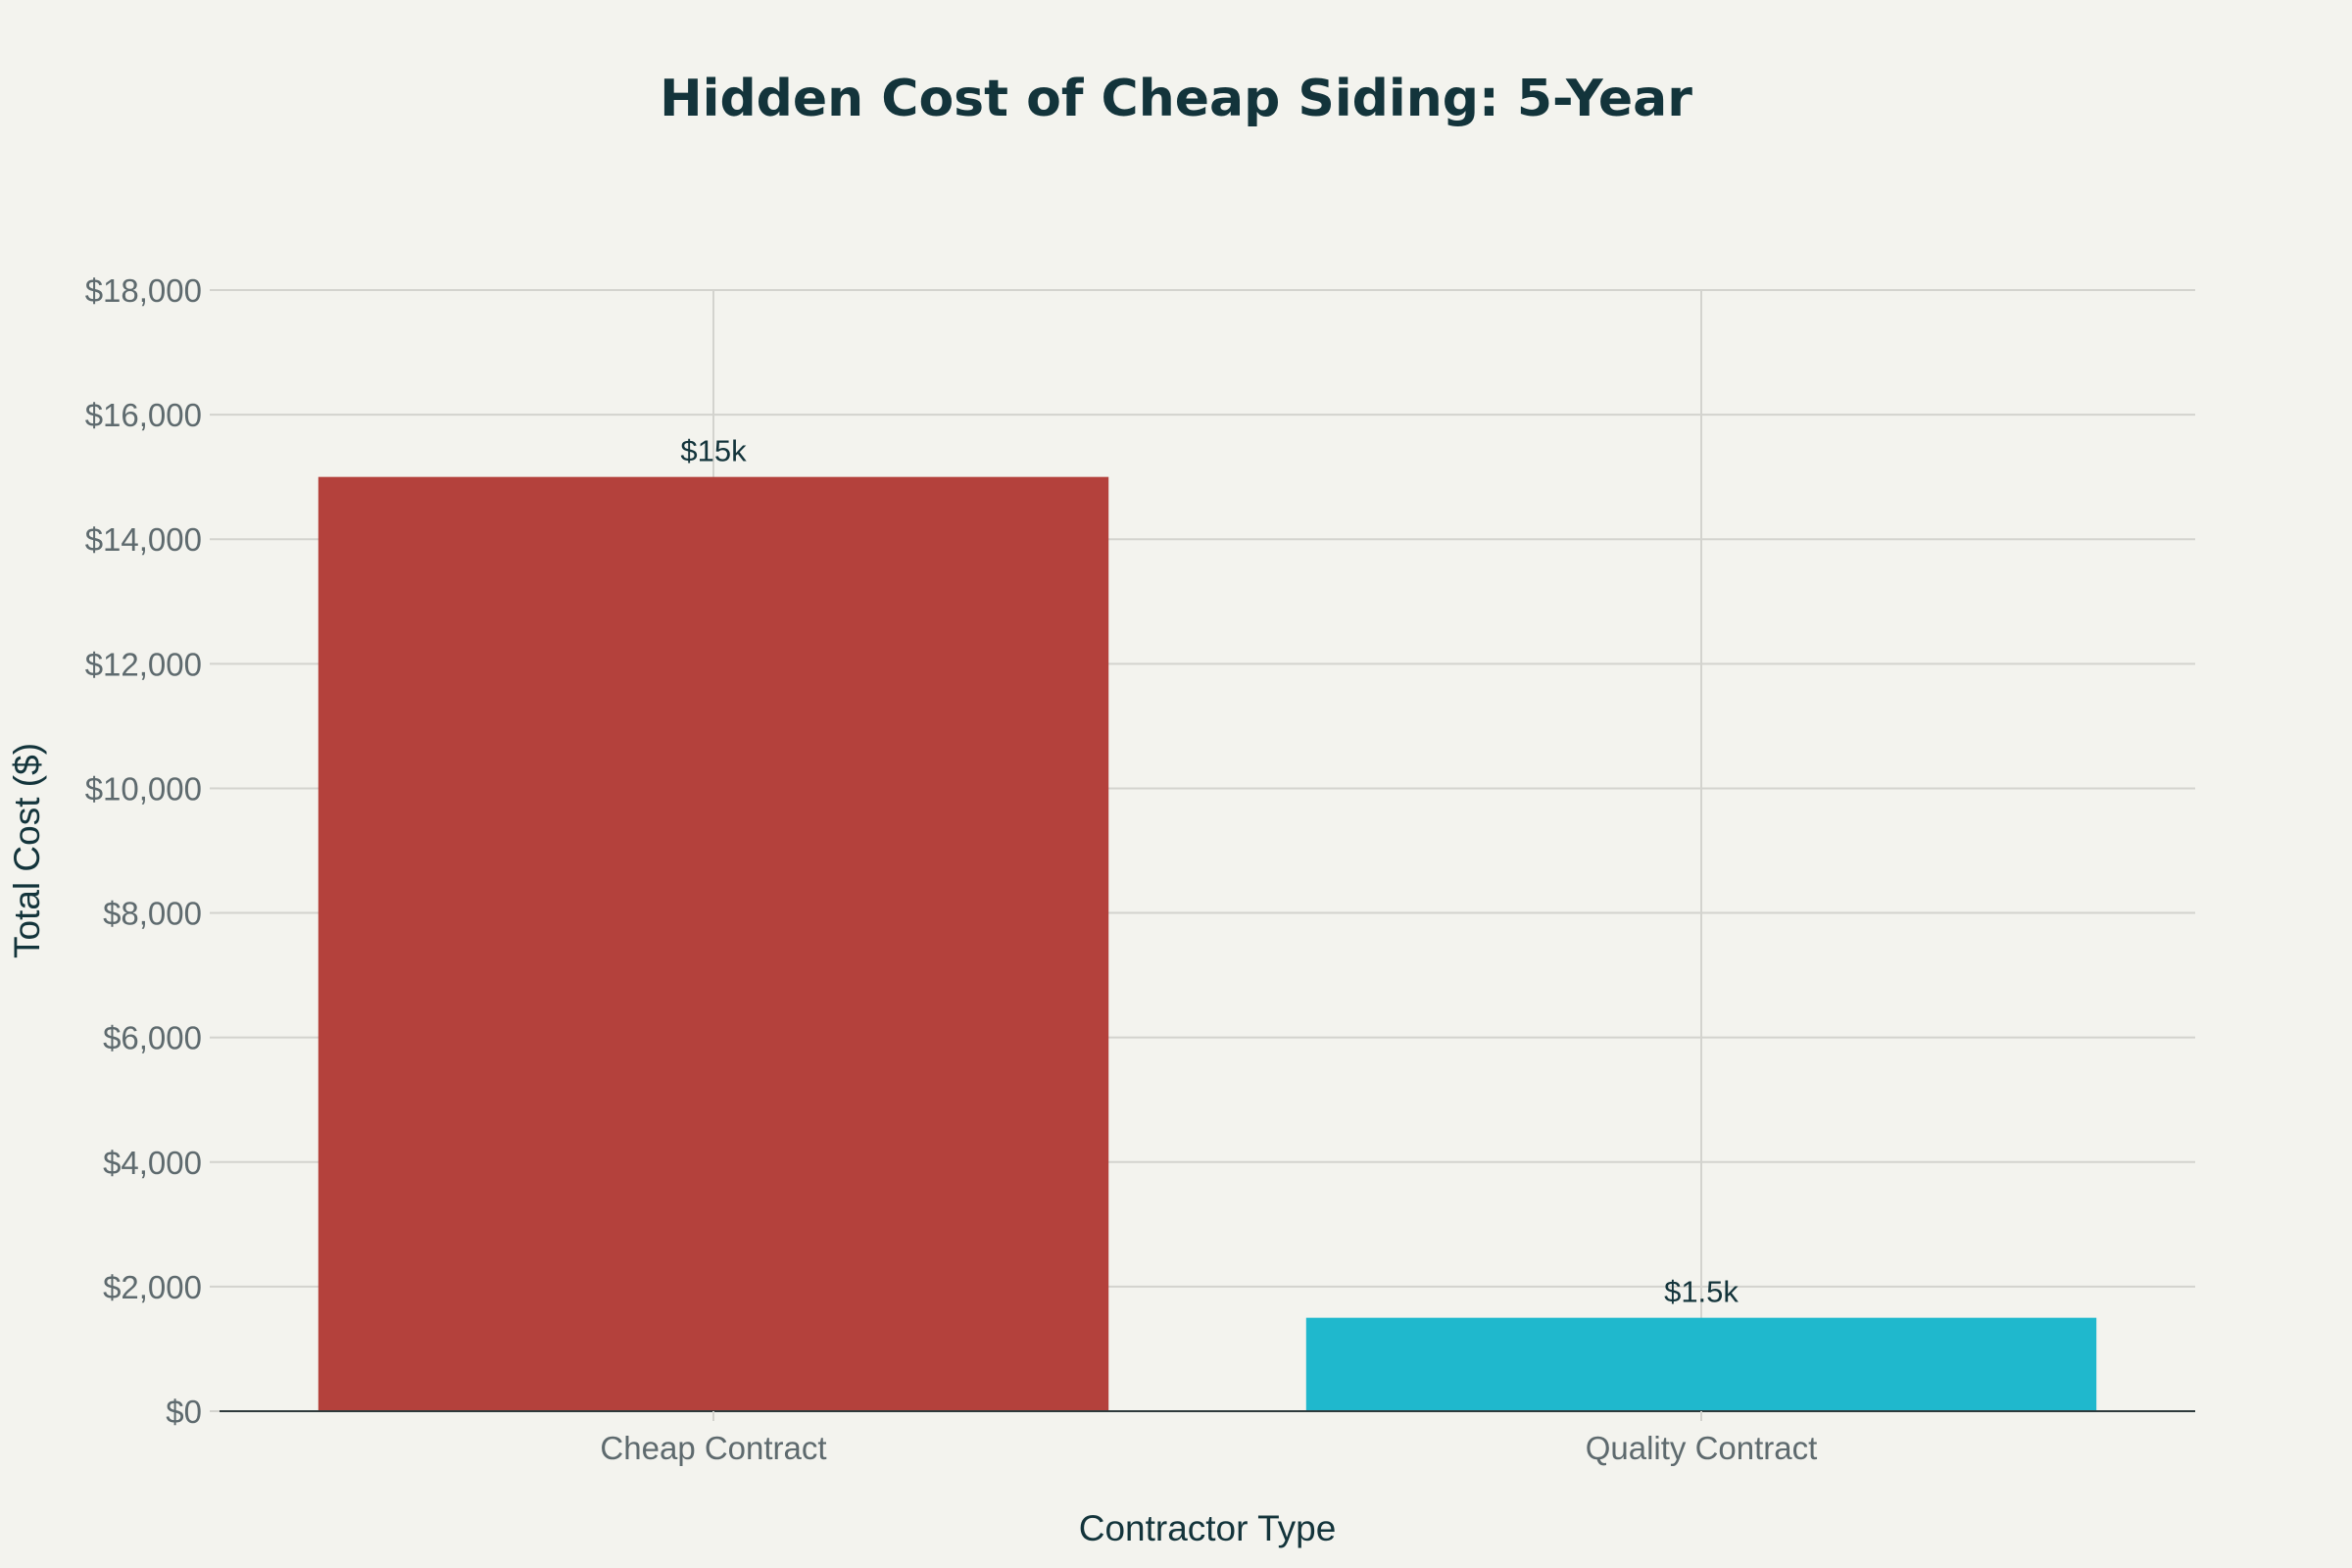  I want to click on y-tick-label: $6,000, so click(152, 1038).